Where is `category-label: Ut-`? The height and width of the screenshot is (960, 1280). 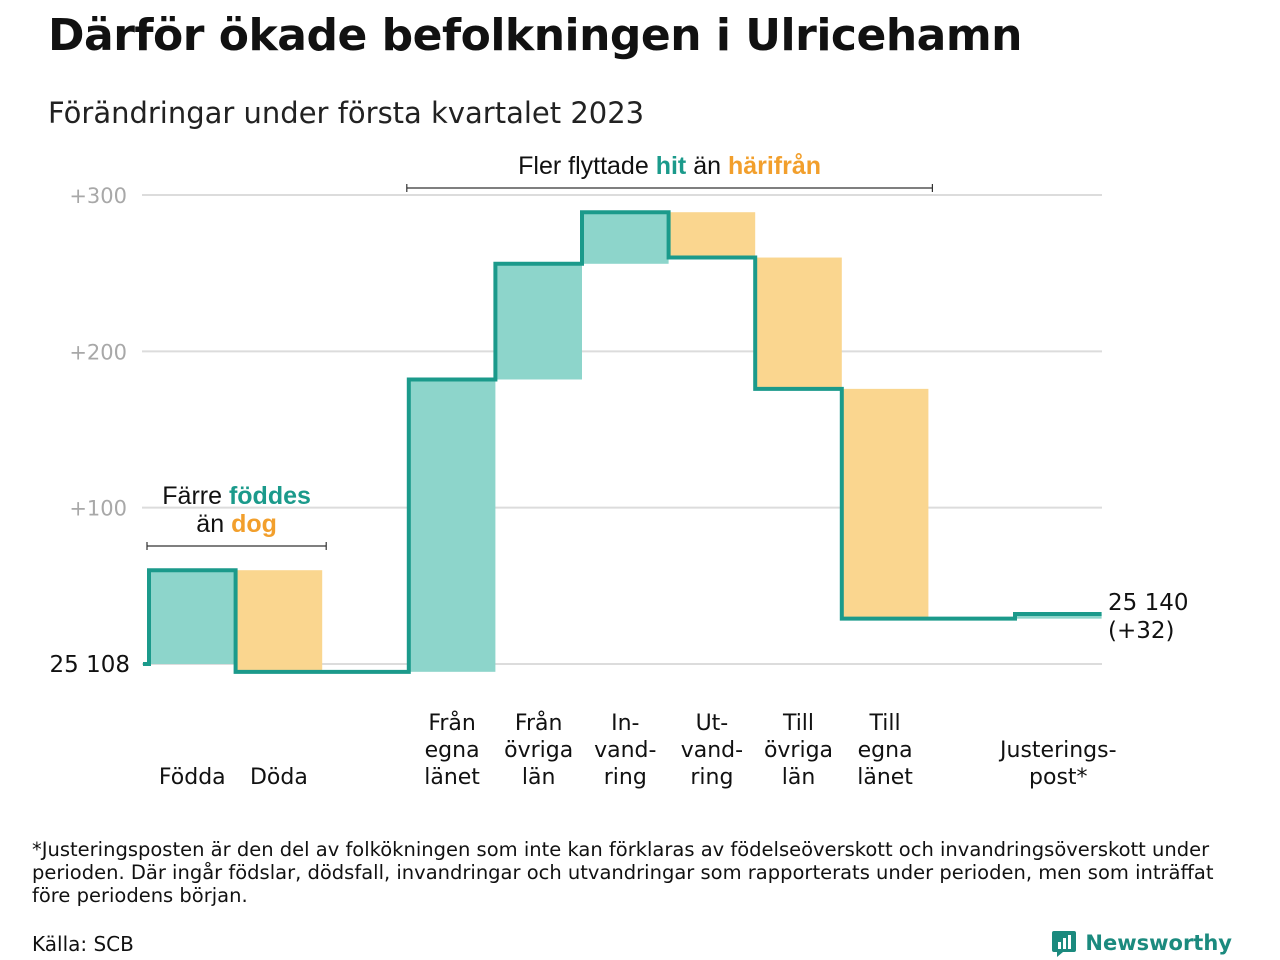
category-label: Ut- is located at coordinates (712, 723).